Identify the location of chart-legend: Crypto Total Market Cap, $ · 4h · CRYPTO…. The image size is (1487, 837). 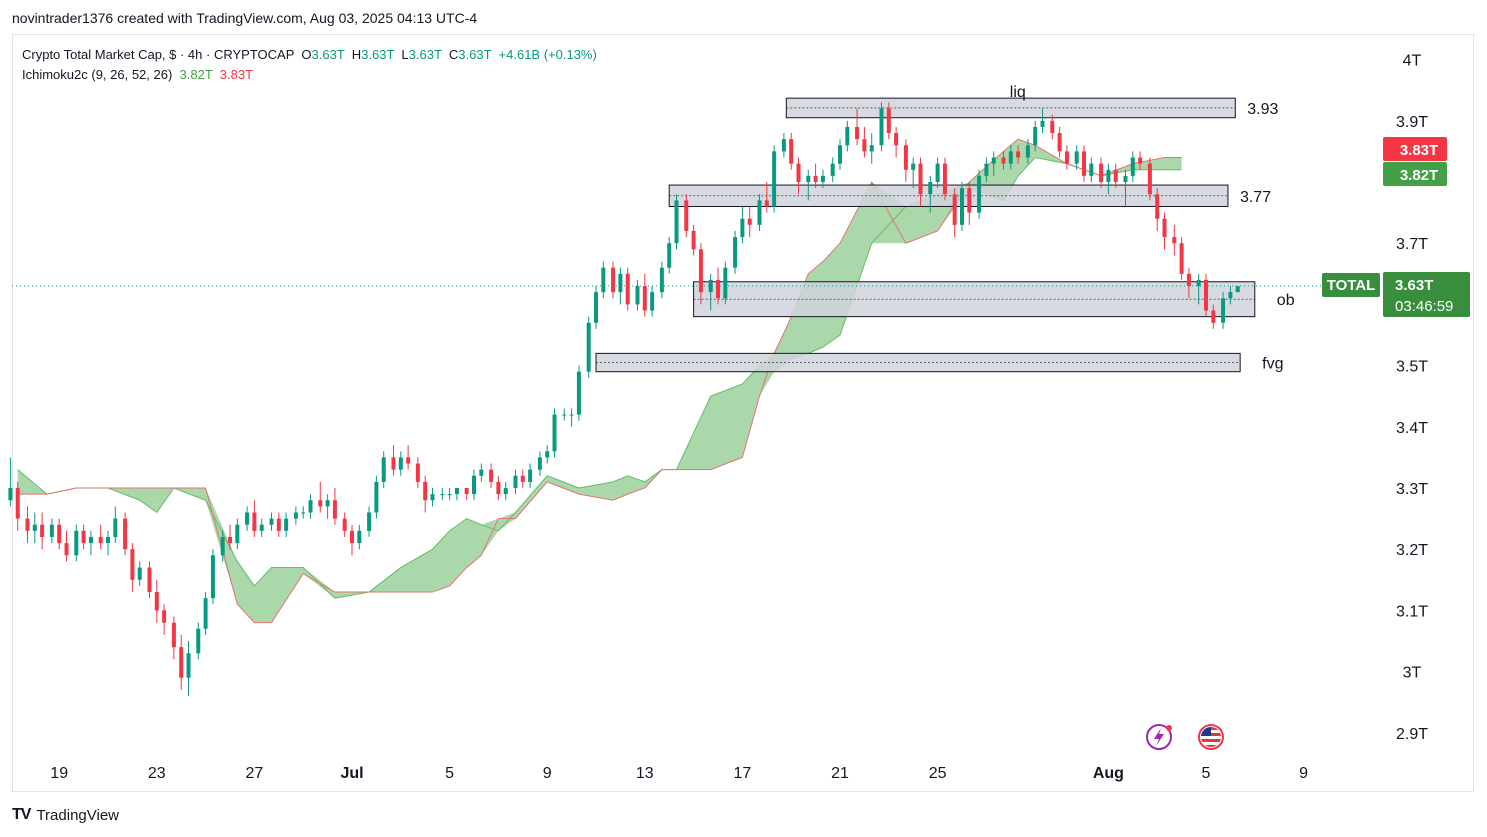
(309, 65).